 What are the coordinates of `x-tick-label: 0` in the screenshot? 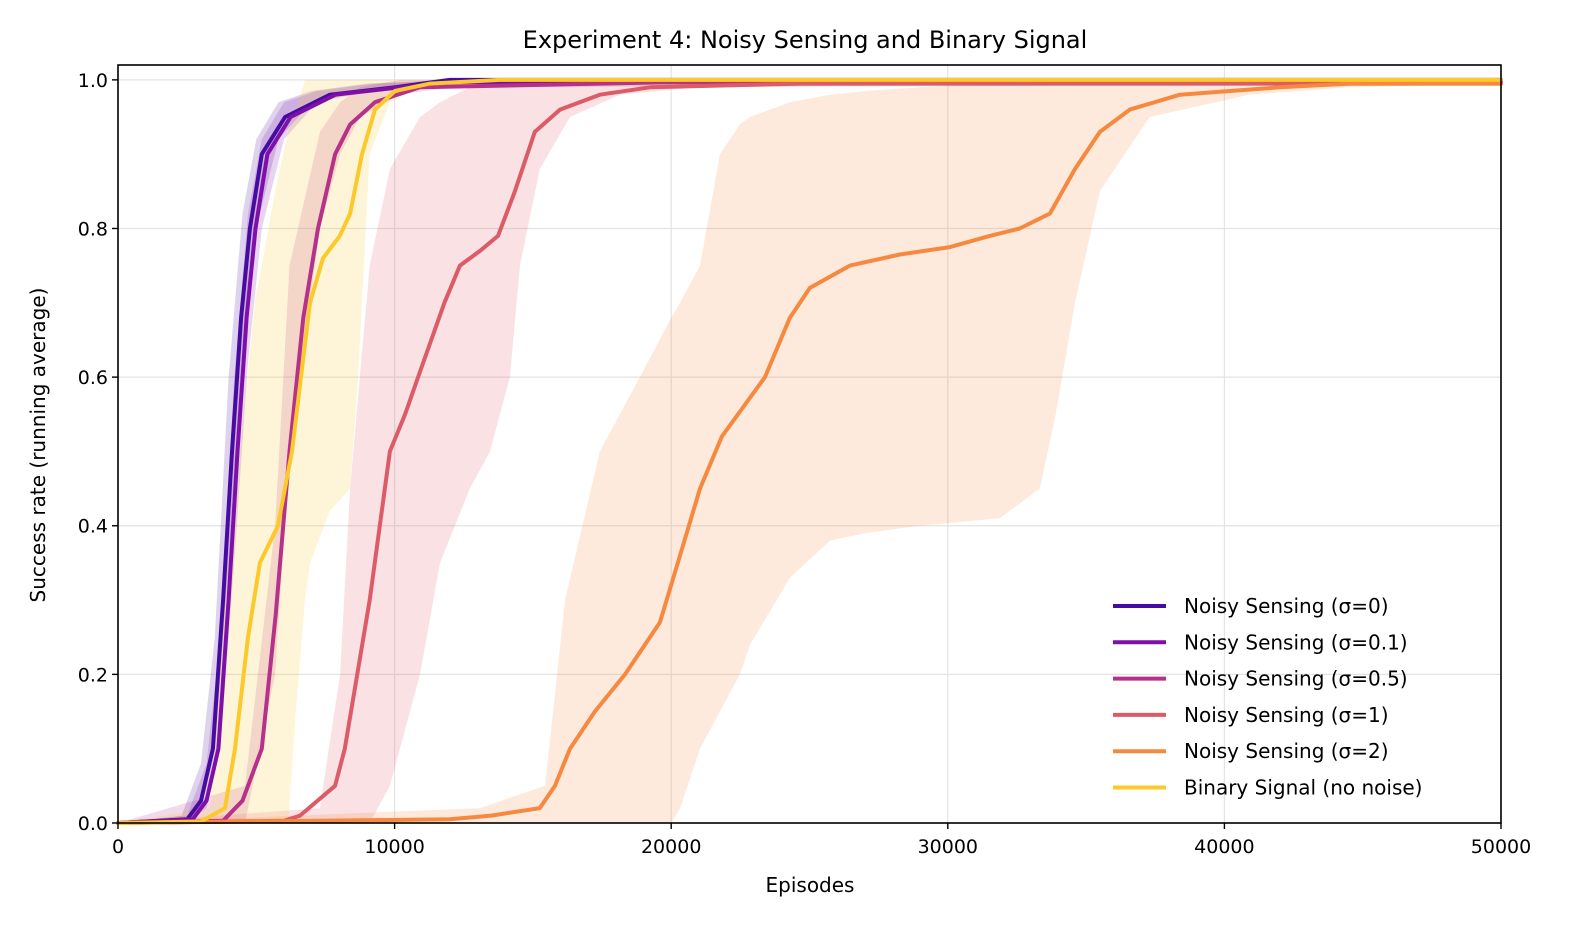 It's located at (118, 847).